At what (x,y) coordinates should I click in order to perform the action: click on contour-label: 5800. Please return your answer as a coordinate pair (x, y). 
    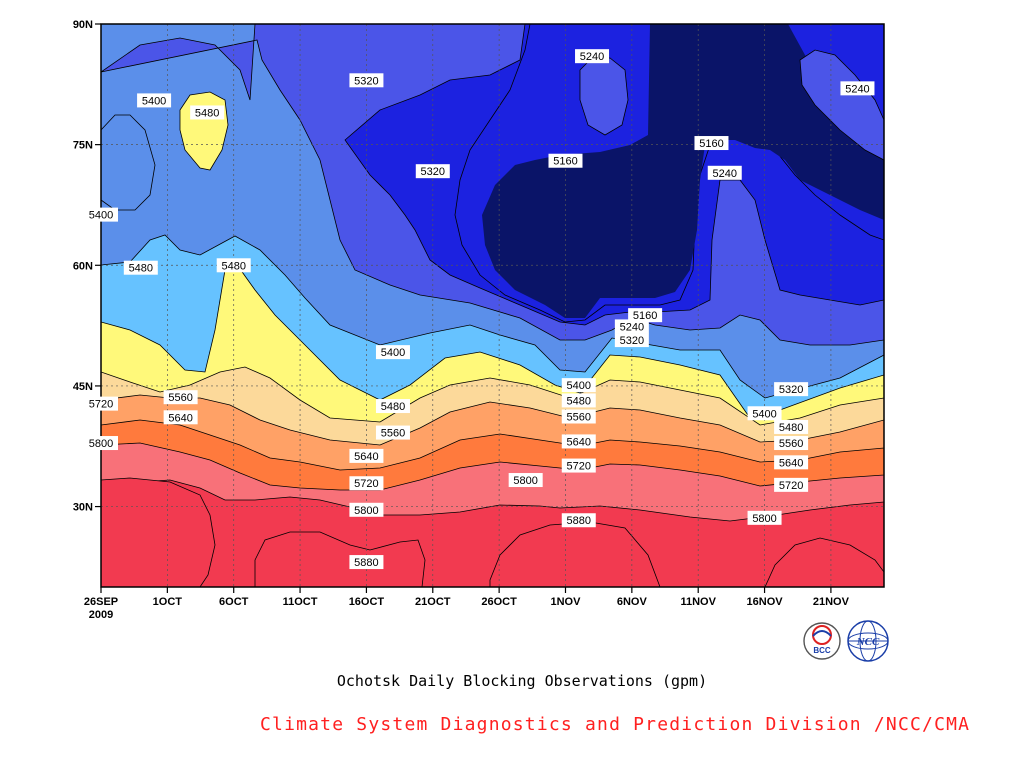
    Looking at the image, I should click on (366, 509).